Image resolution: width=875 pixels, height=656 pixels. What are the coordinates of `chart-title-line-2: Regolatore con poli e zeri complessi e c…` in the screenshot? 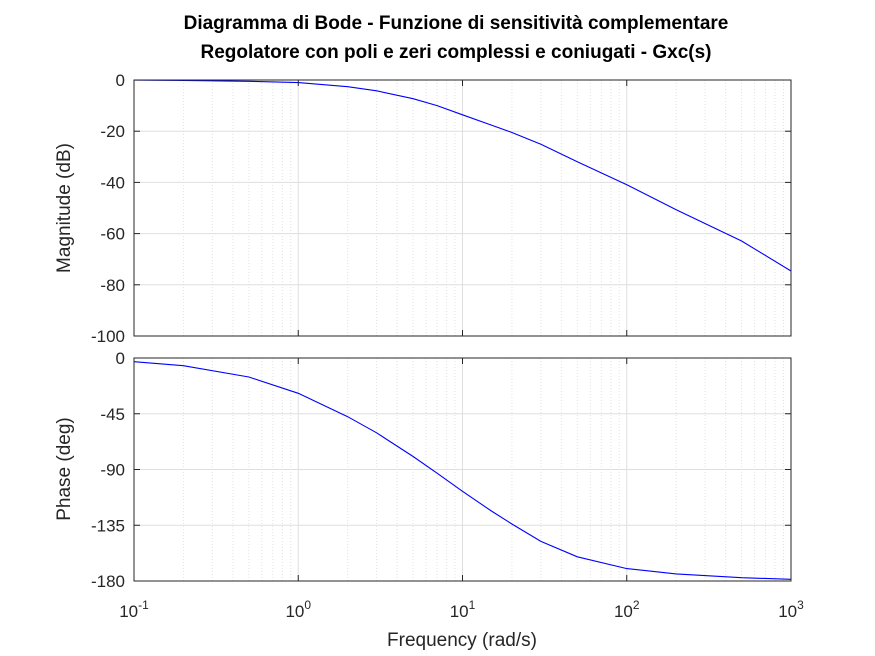 It's located at (455, 52).